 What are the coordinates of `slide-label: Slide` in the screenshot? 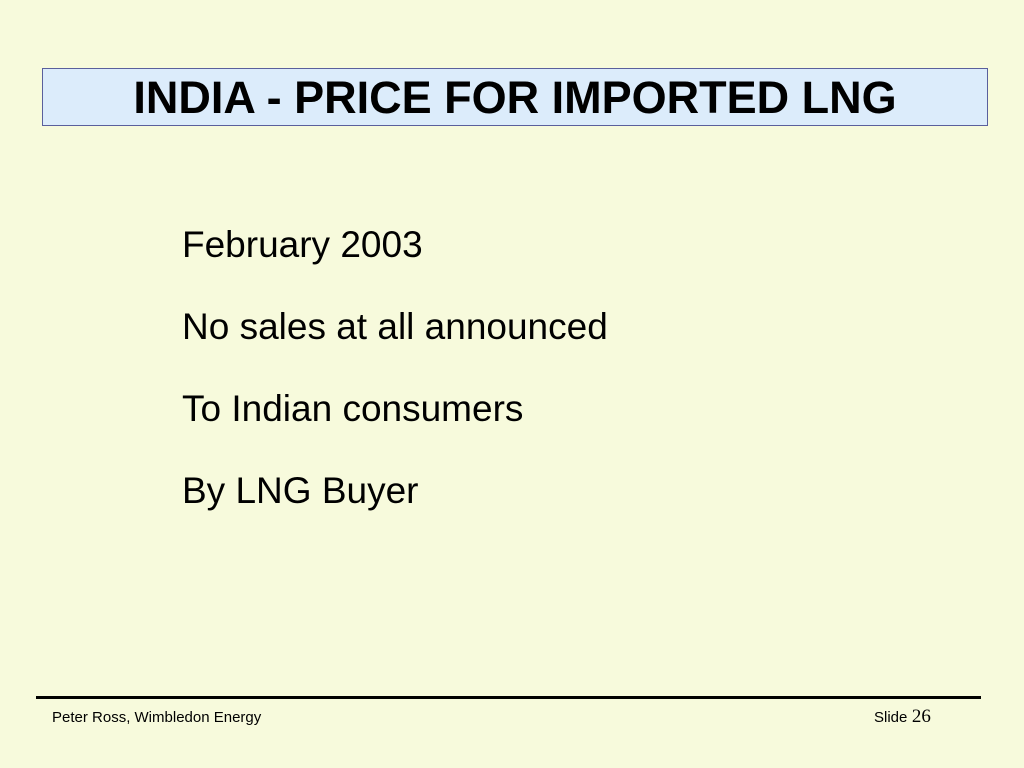 It's located at (891, 717).